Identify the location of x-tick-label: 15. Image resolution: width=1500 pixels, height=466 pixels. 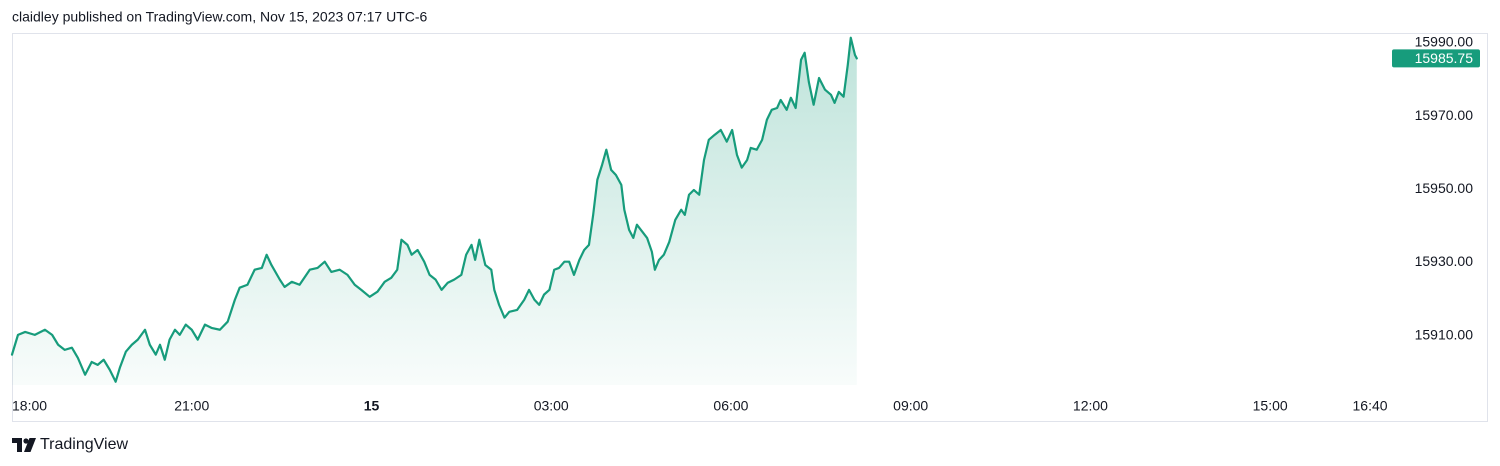
(372, 406).